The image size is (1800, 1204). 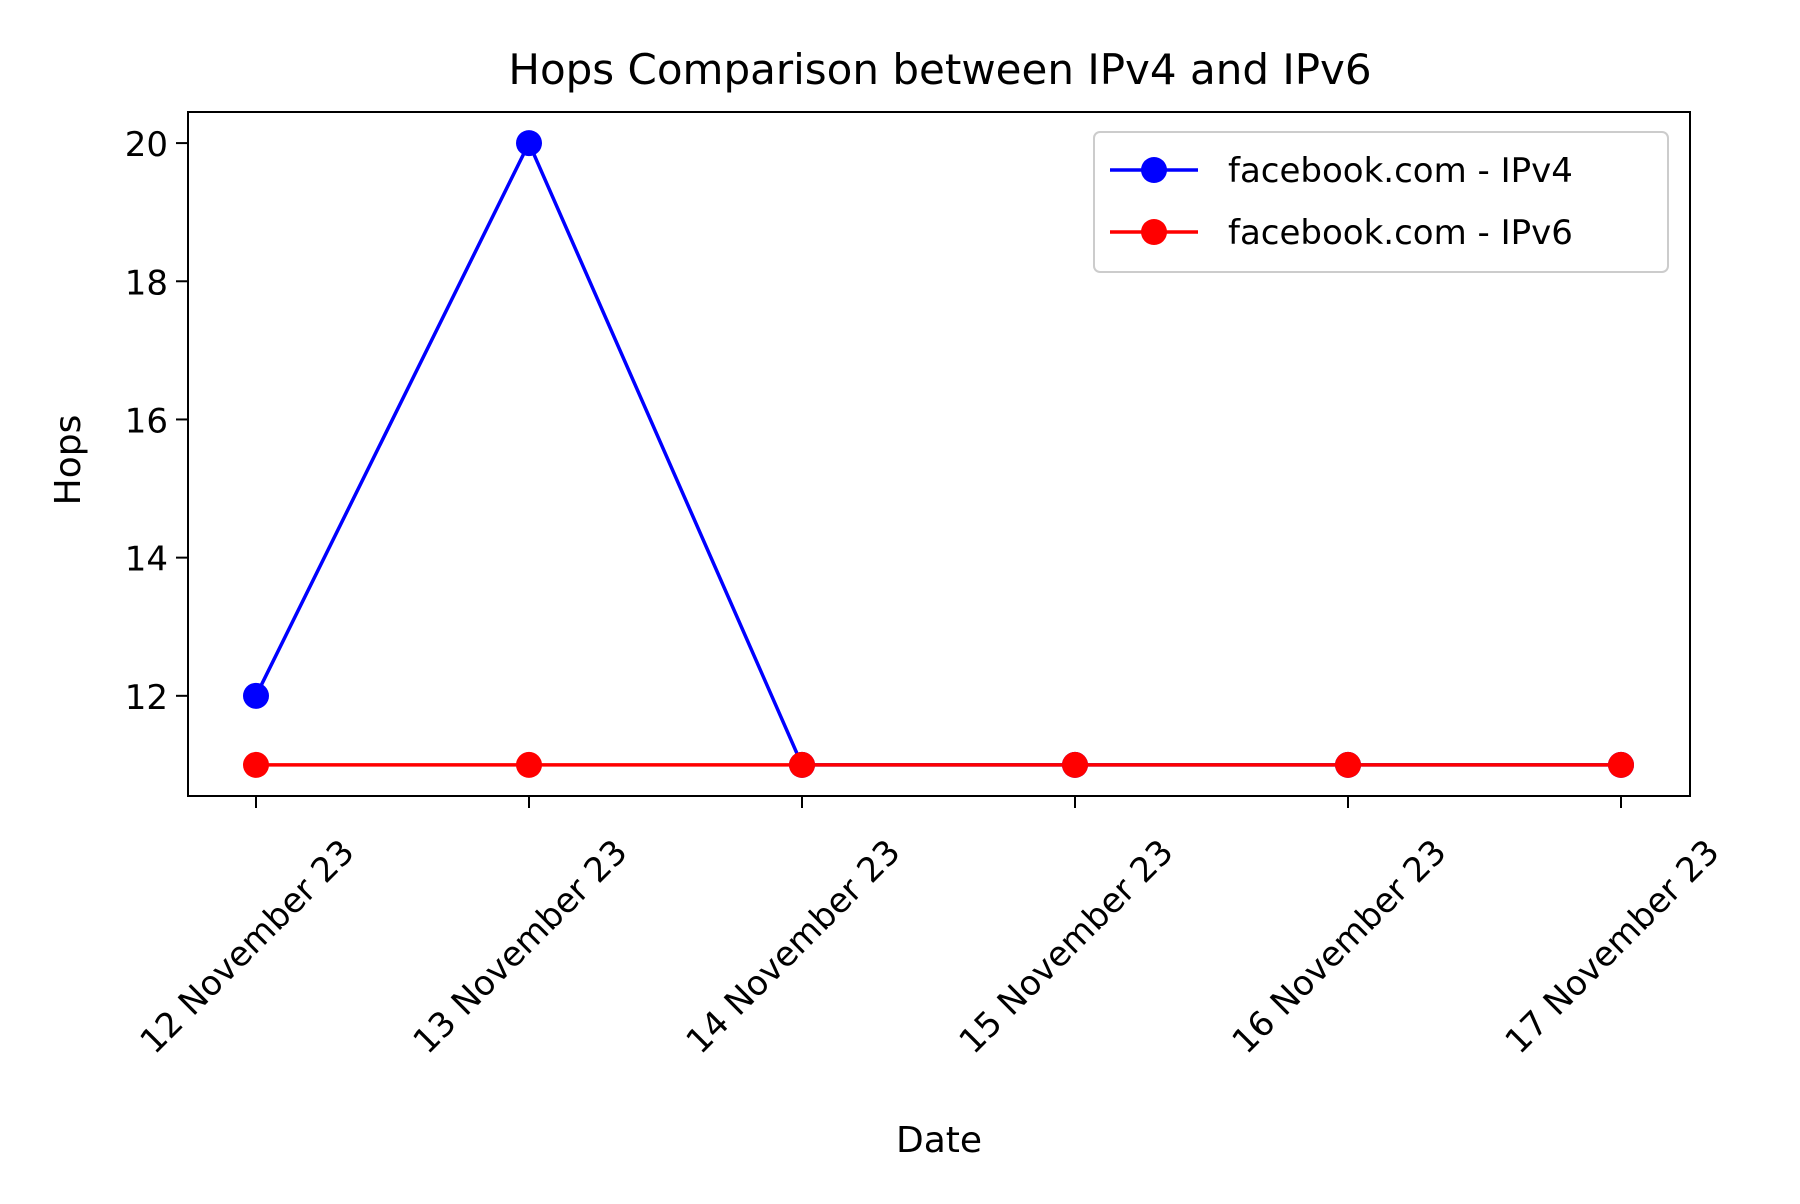 What do you see at coordinates (521, 947) in the screenshot?
I see `x-tick-label: 13 November 23` at bounding box center [521, 947].